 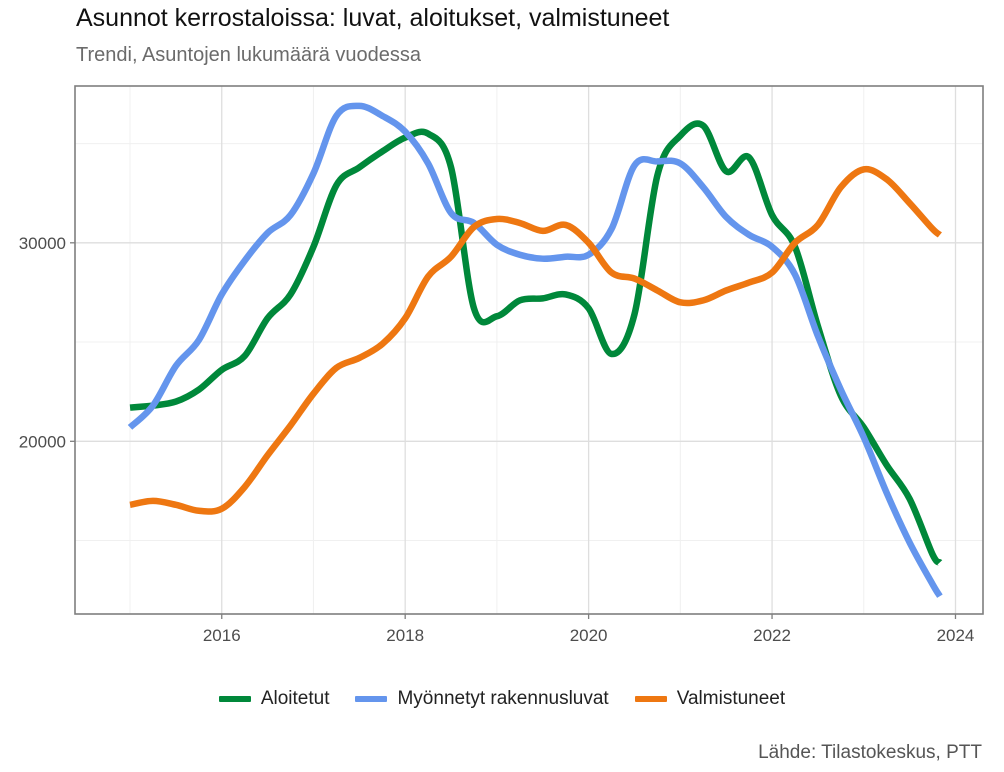 I want to click on x-tick-label: 2022, so click(x=772, y=635).